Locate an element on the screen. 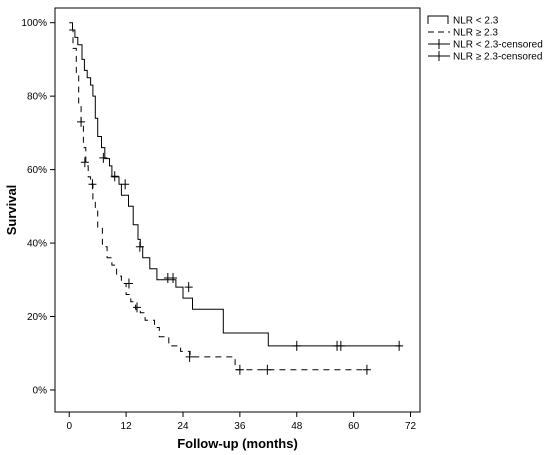 This screenshot has height=455, width=550. y-tick-label: 40% is located at coordinates (37, 244).